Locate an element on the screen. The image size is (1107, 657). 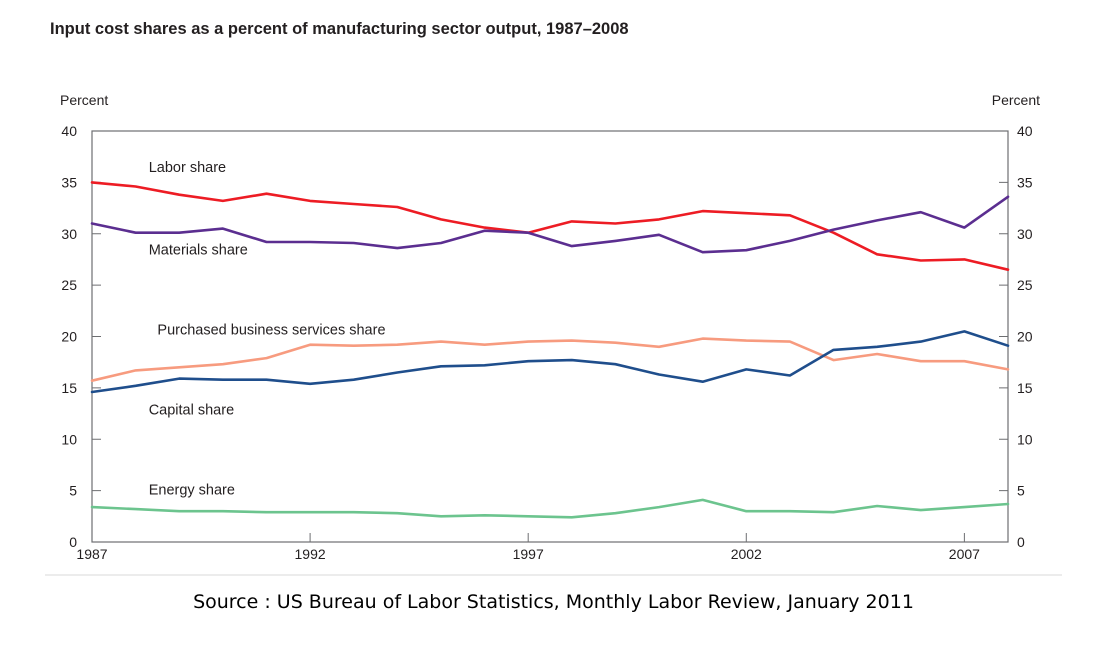
y-tick-label-left: 15 is located at coordinates (69, 388).